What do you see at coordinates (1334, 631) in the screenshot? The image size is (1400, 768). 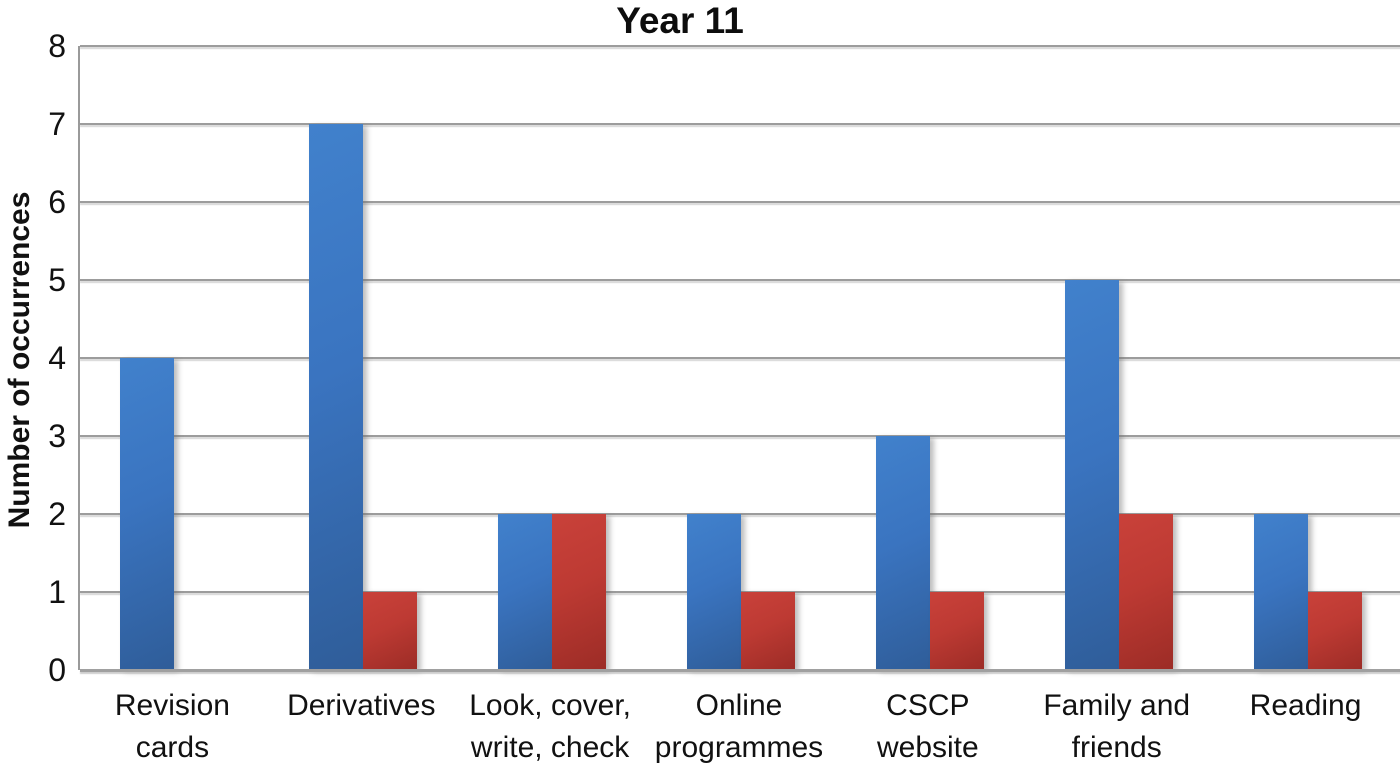 I see `bar-red-reading` at bounding box center [1334, 631].